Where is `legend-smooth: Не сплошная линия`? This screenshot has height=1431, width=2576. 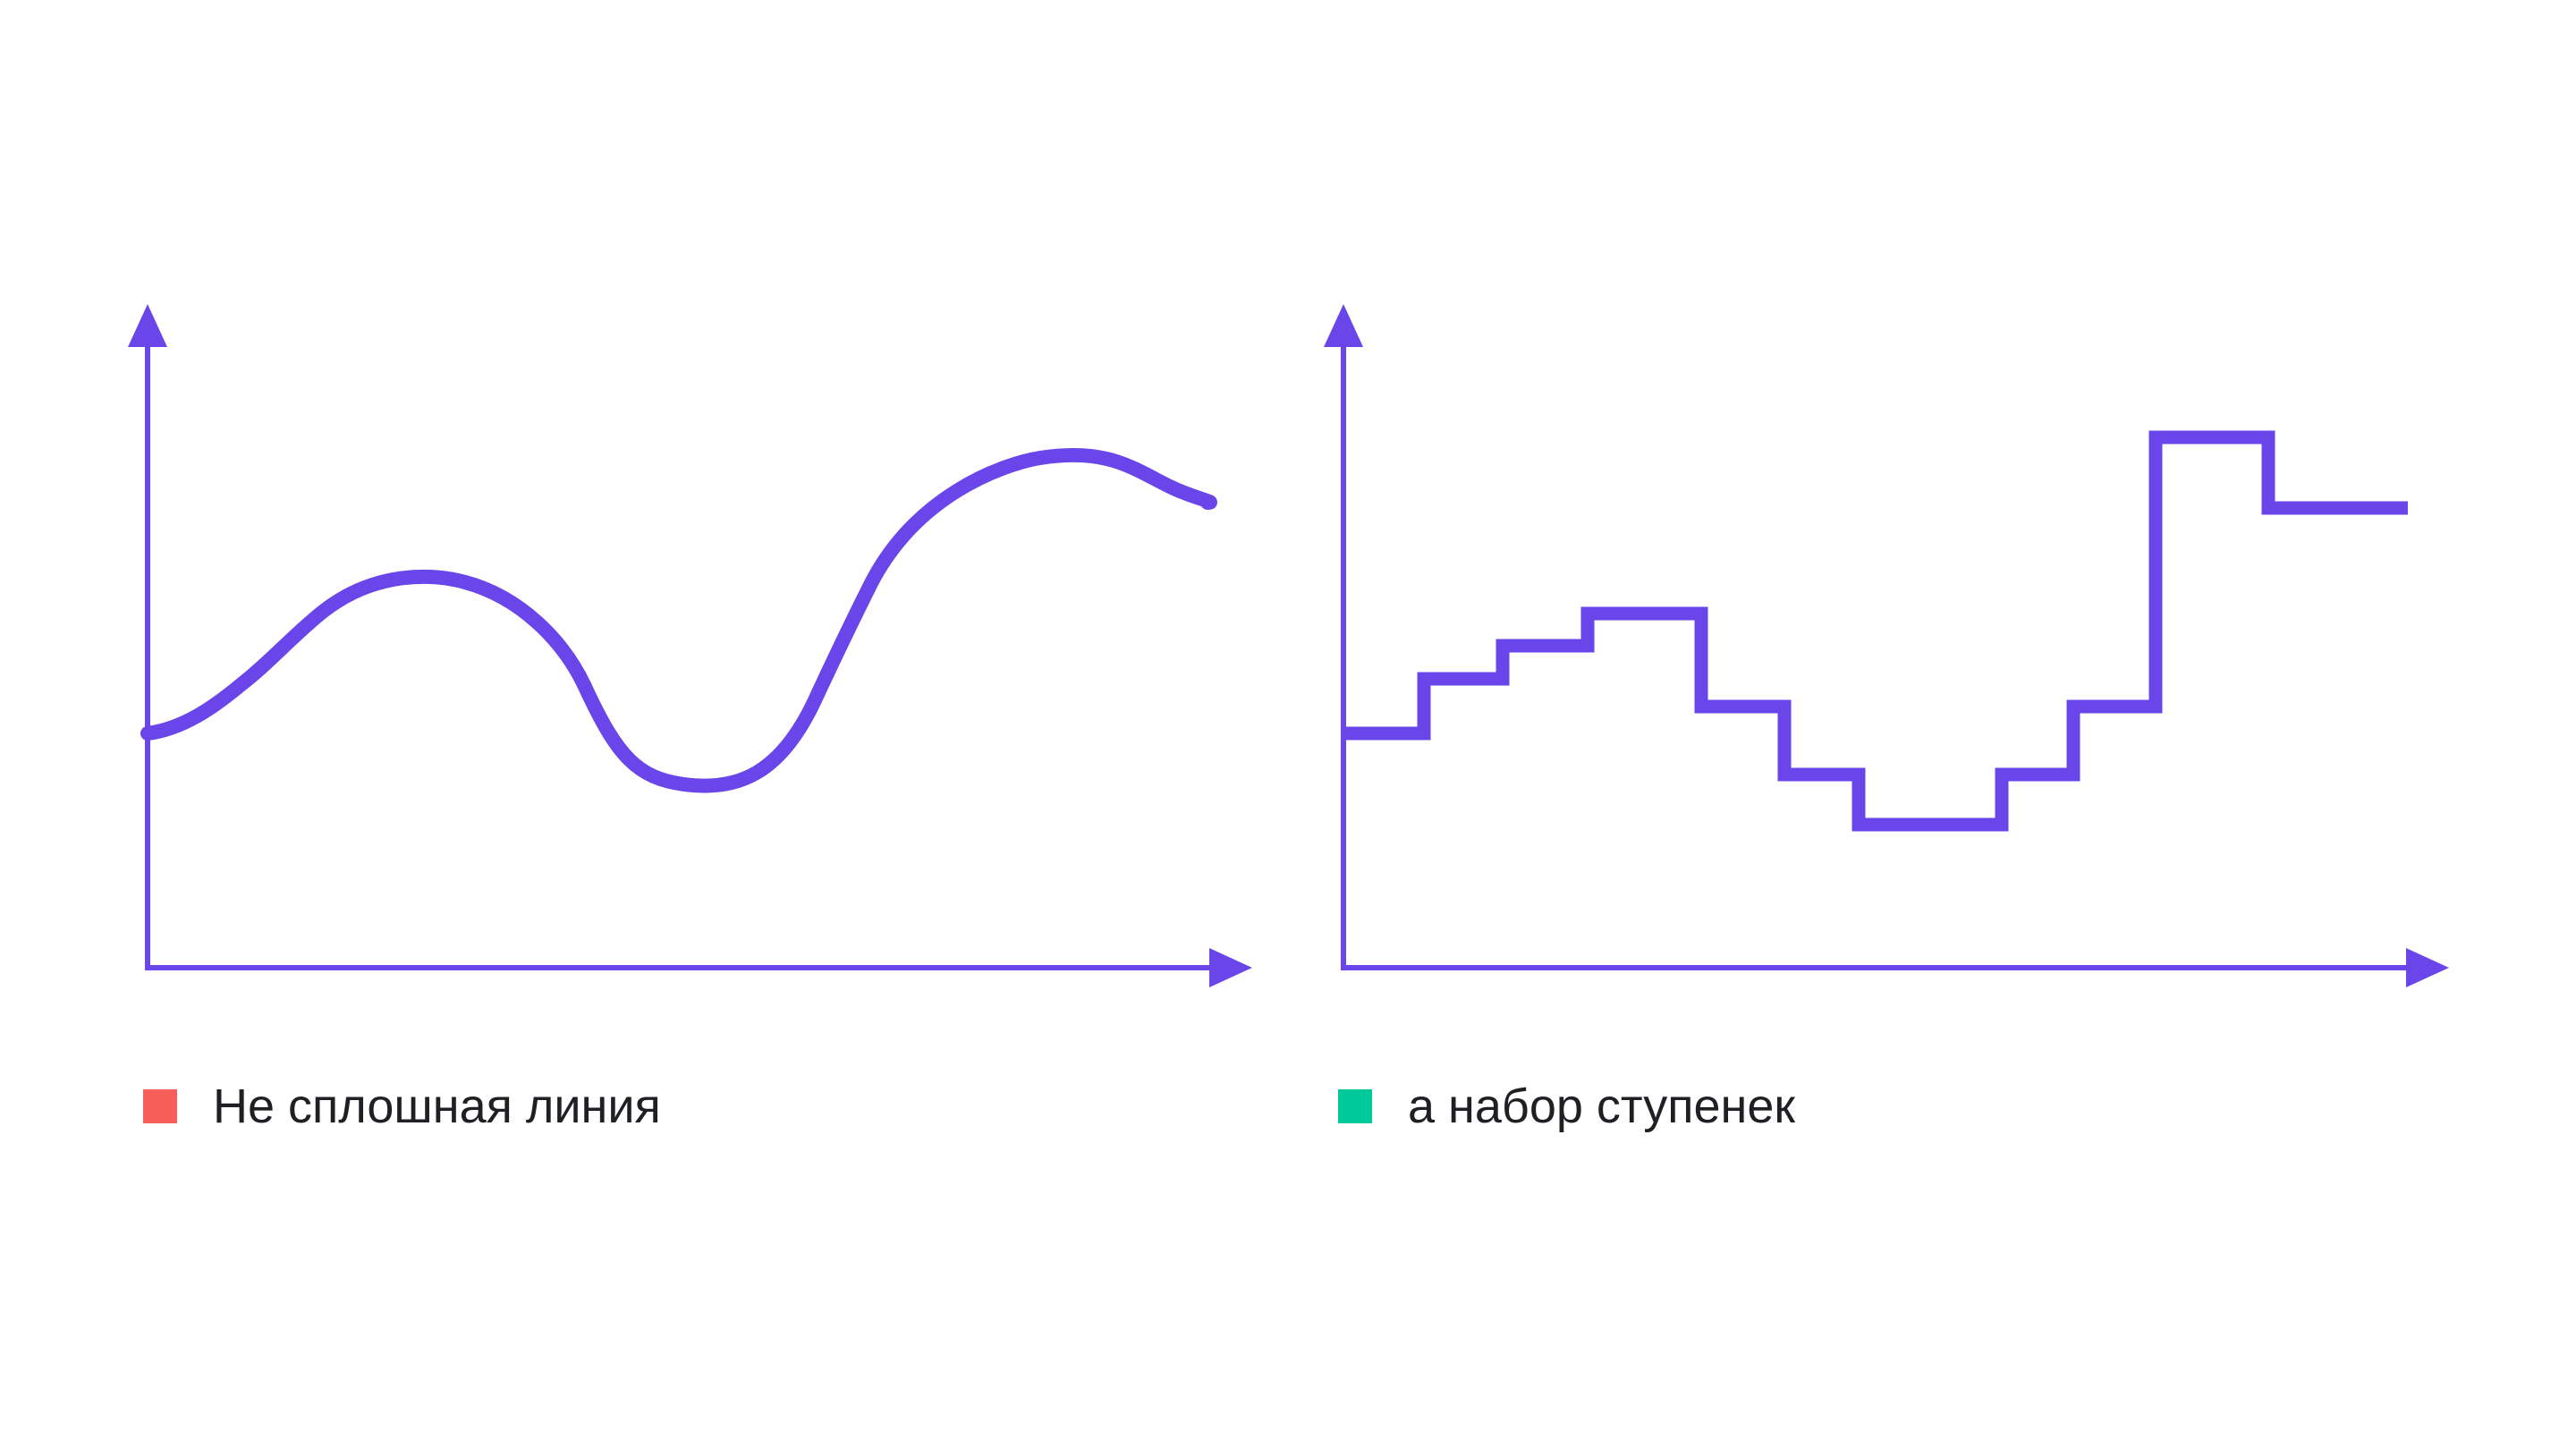 legend-smooth: Не сплошная линия is located at coordinates (402, 1106).